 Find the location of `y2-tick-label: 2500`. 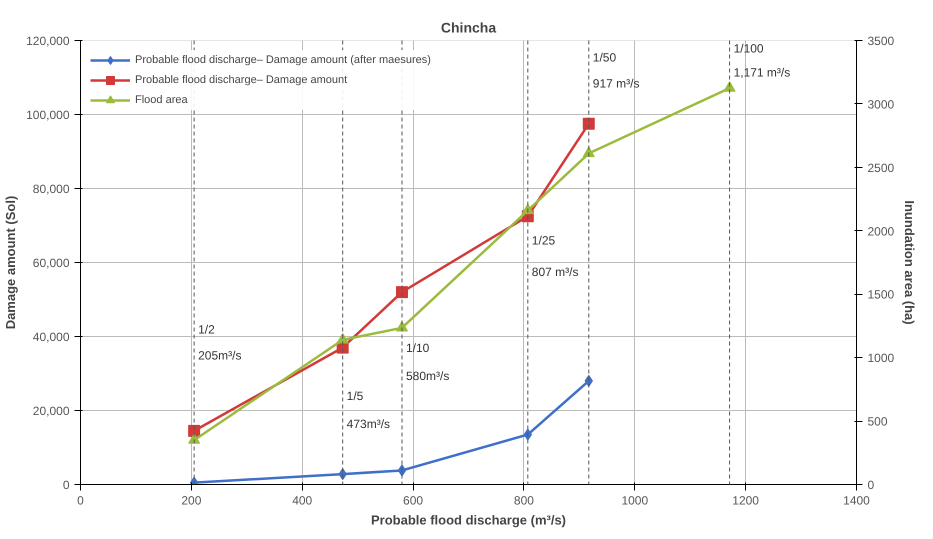

y2-tick-label: 2500 is located at coordinates (881, 167).